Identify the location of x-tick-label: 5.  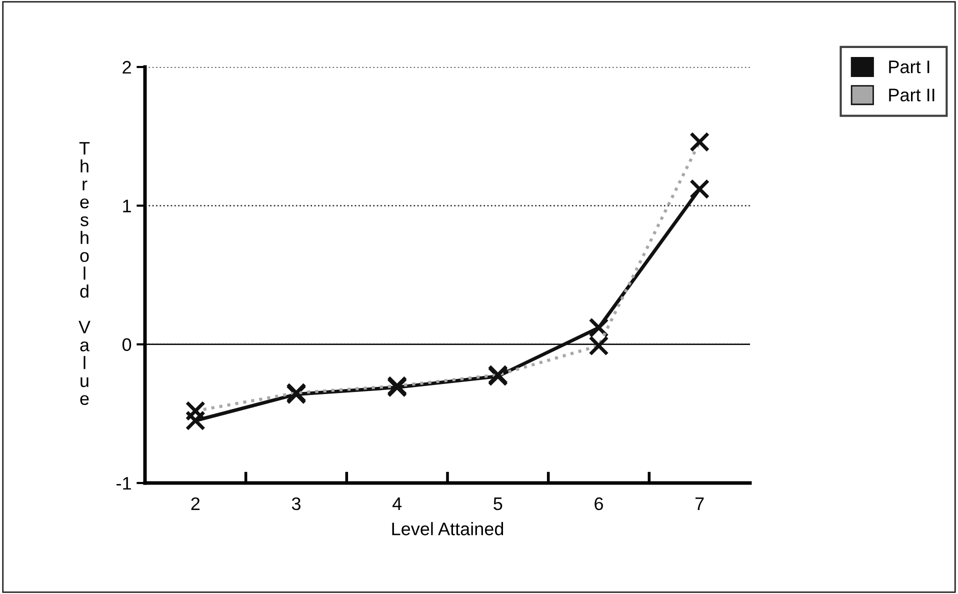
(498, 504).